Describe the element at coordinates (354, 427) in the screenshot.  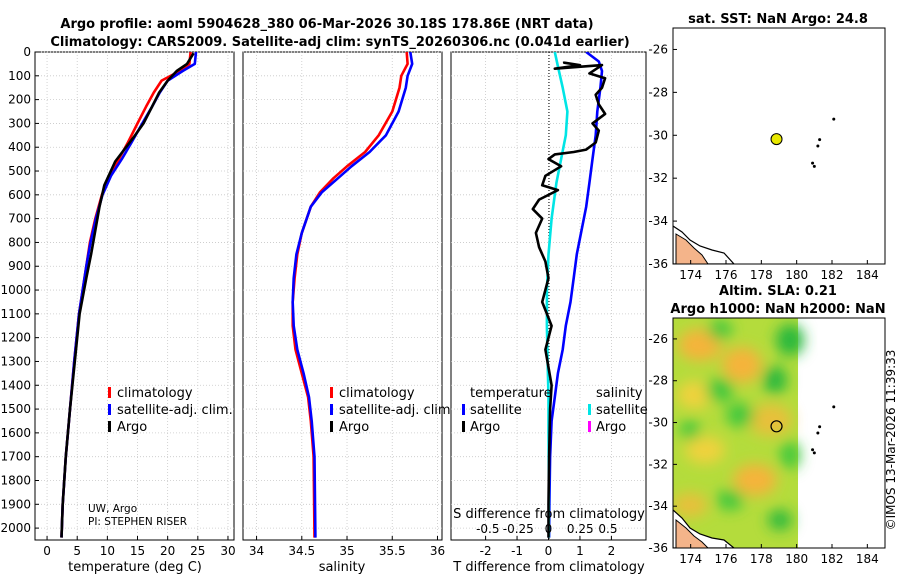
I see `legend-label-argo: Argo` at that location.